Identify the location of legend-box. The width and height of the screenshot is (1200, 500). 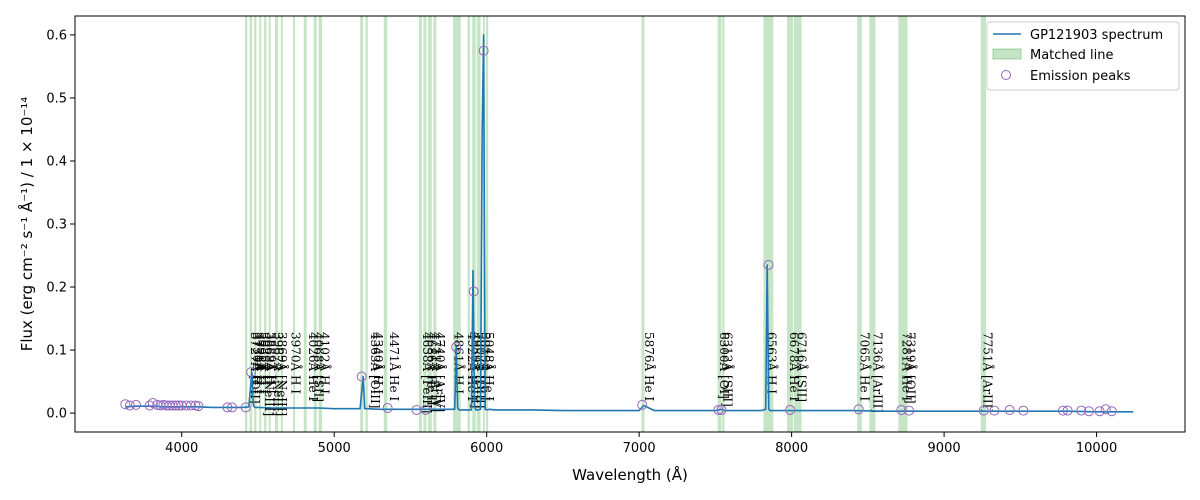
(1083, 56).